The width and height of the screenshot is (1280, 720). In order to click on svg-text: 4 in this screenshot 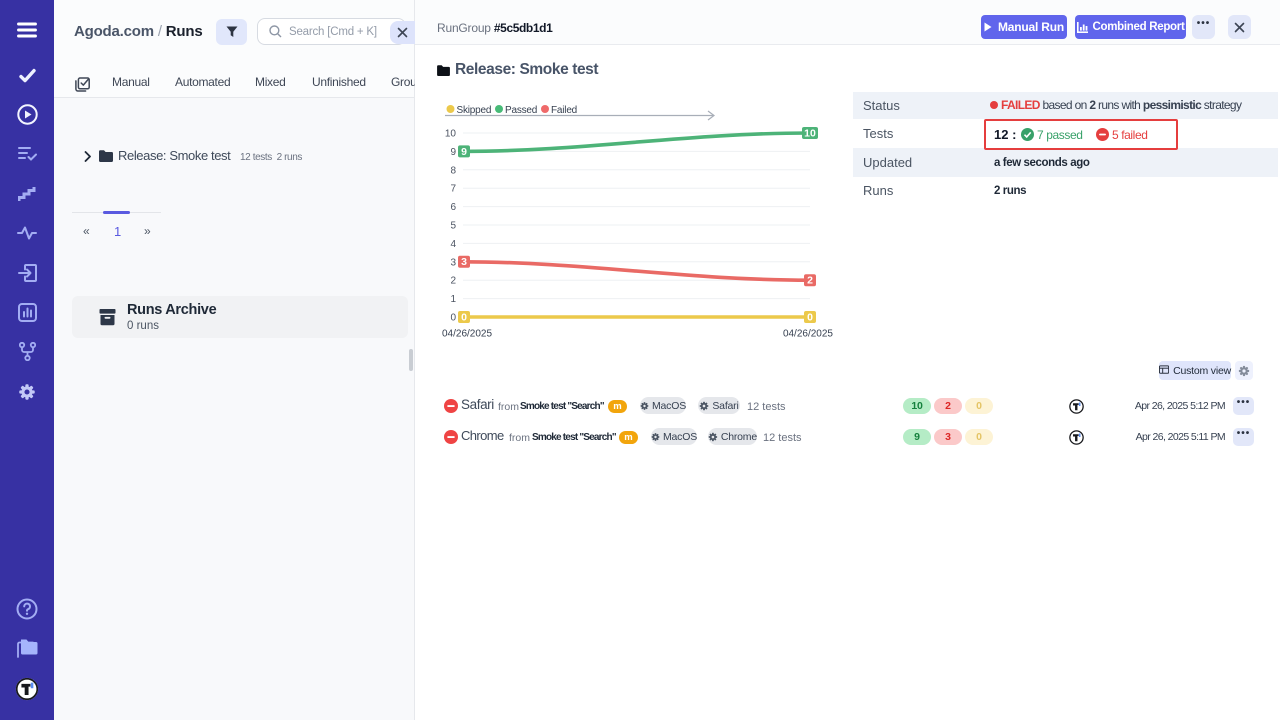, I will do `click(453, 244)`.